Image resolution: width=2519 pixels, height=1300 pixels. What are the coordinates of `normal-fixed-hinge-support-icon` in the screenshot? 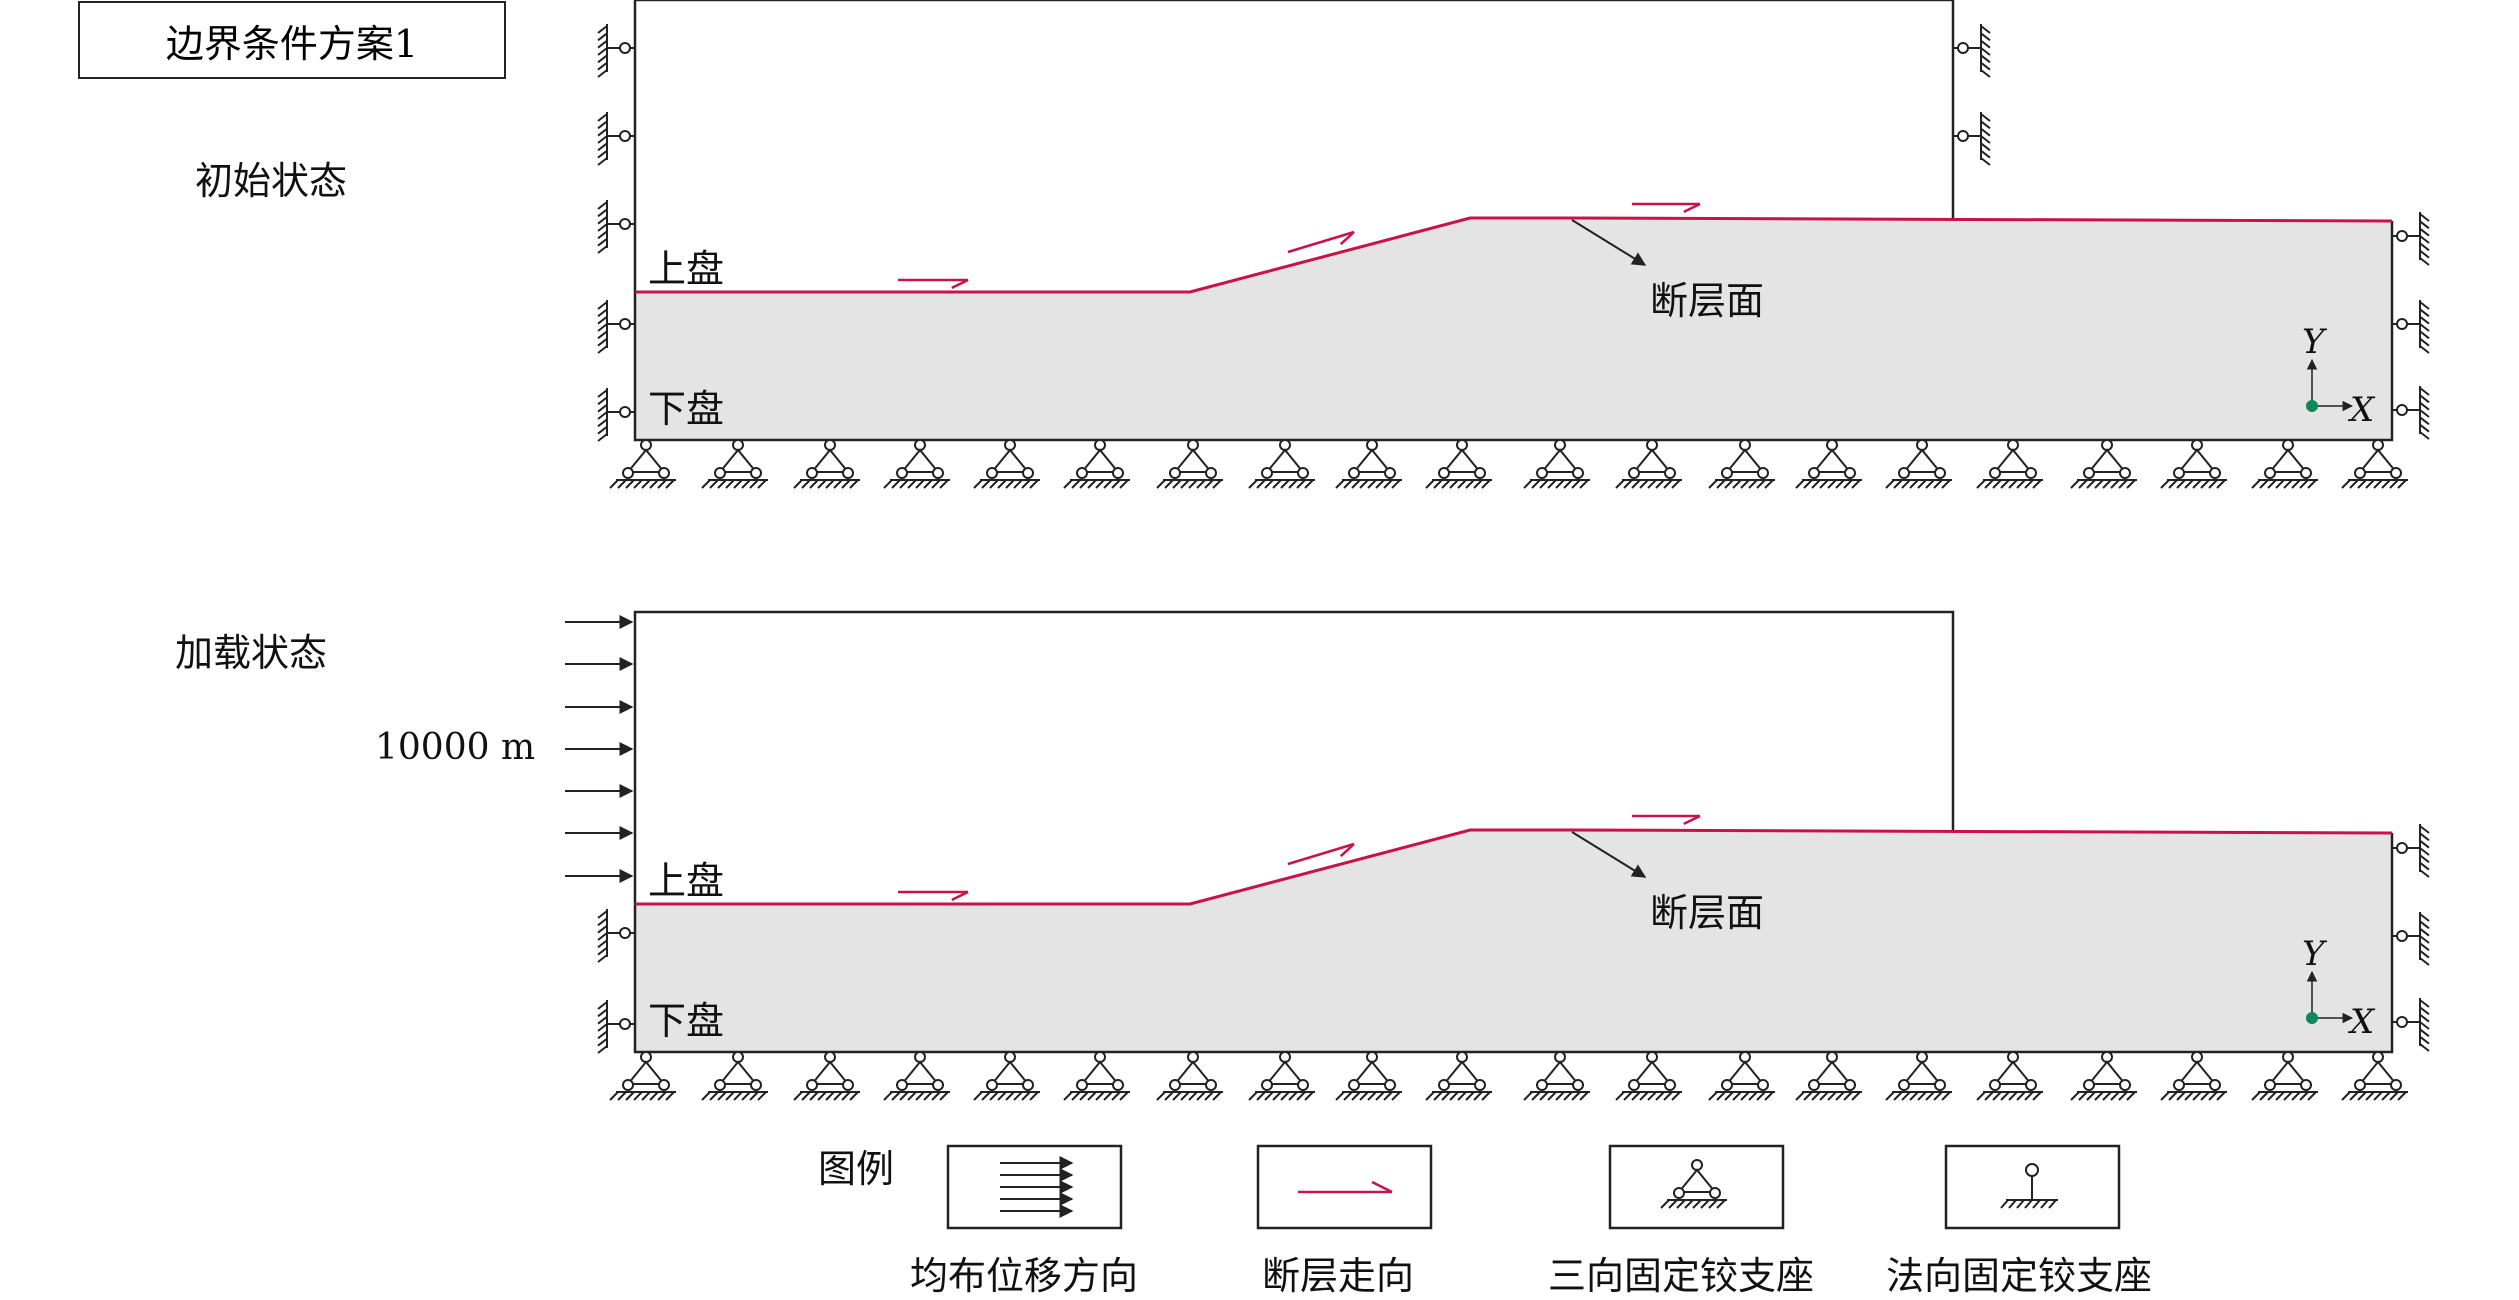 It's located at (2029, 1186).